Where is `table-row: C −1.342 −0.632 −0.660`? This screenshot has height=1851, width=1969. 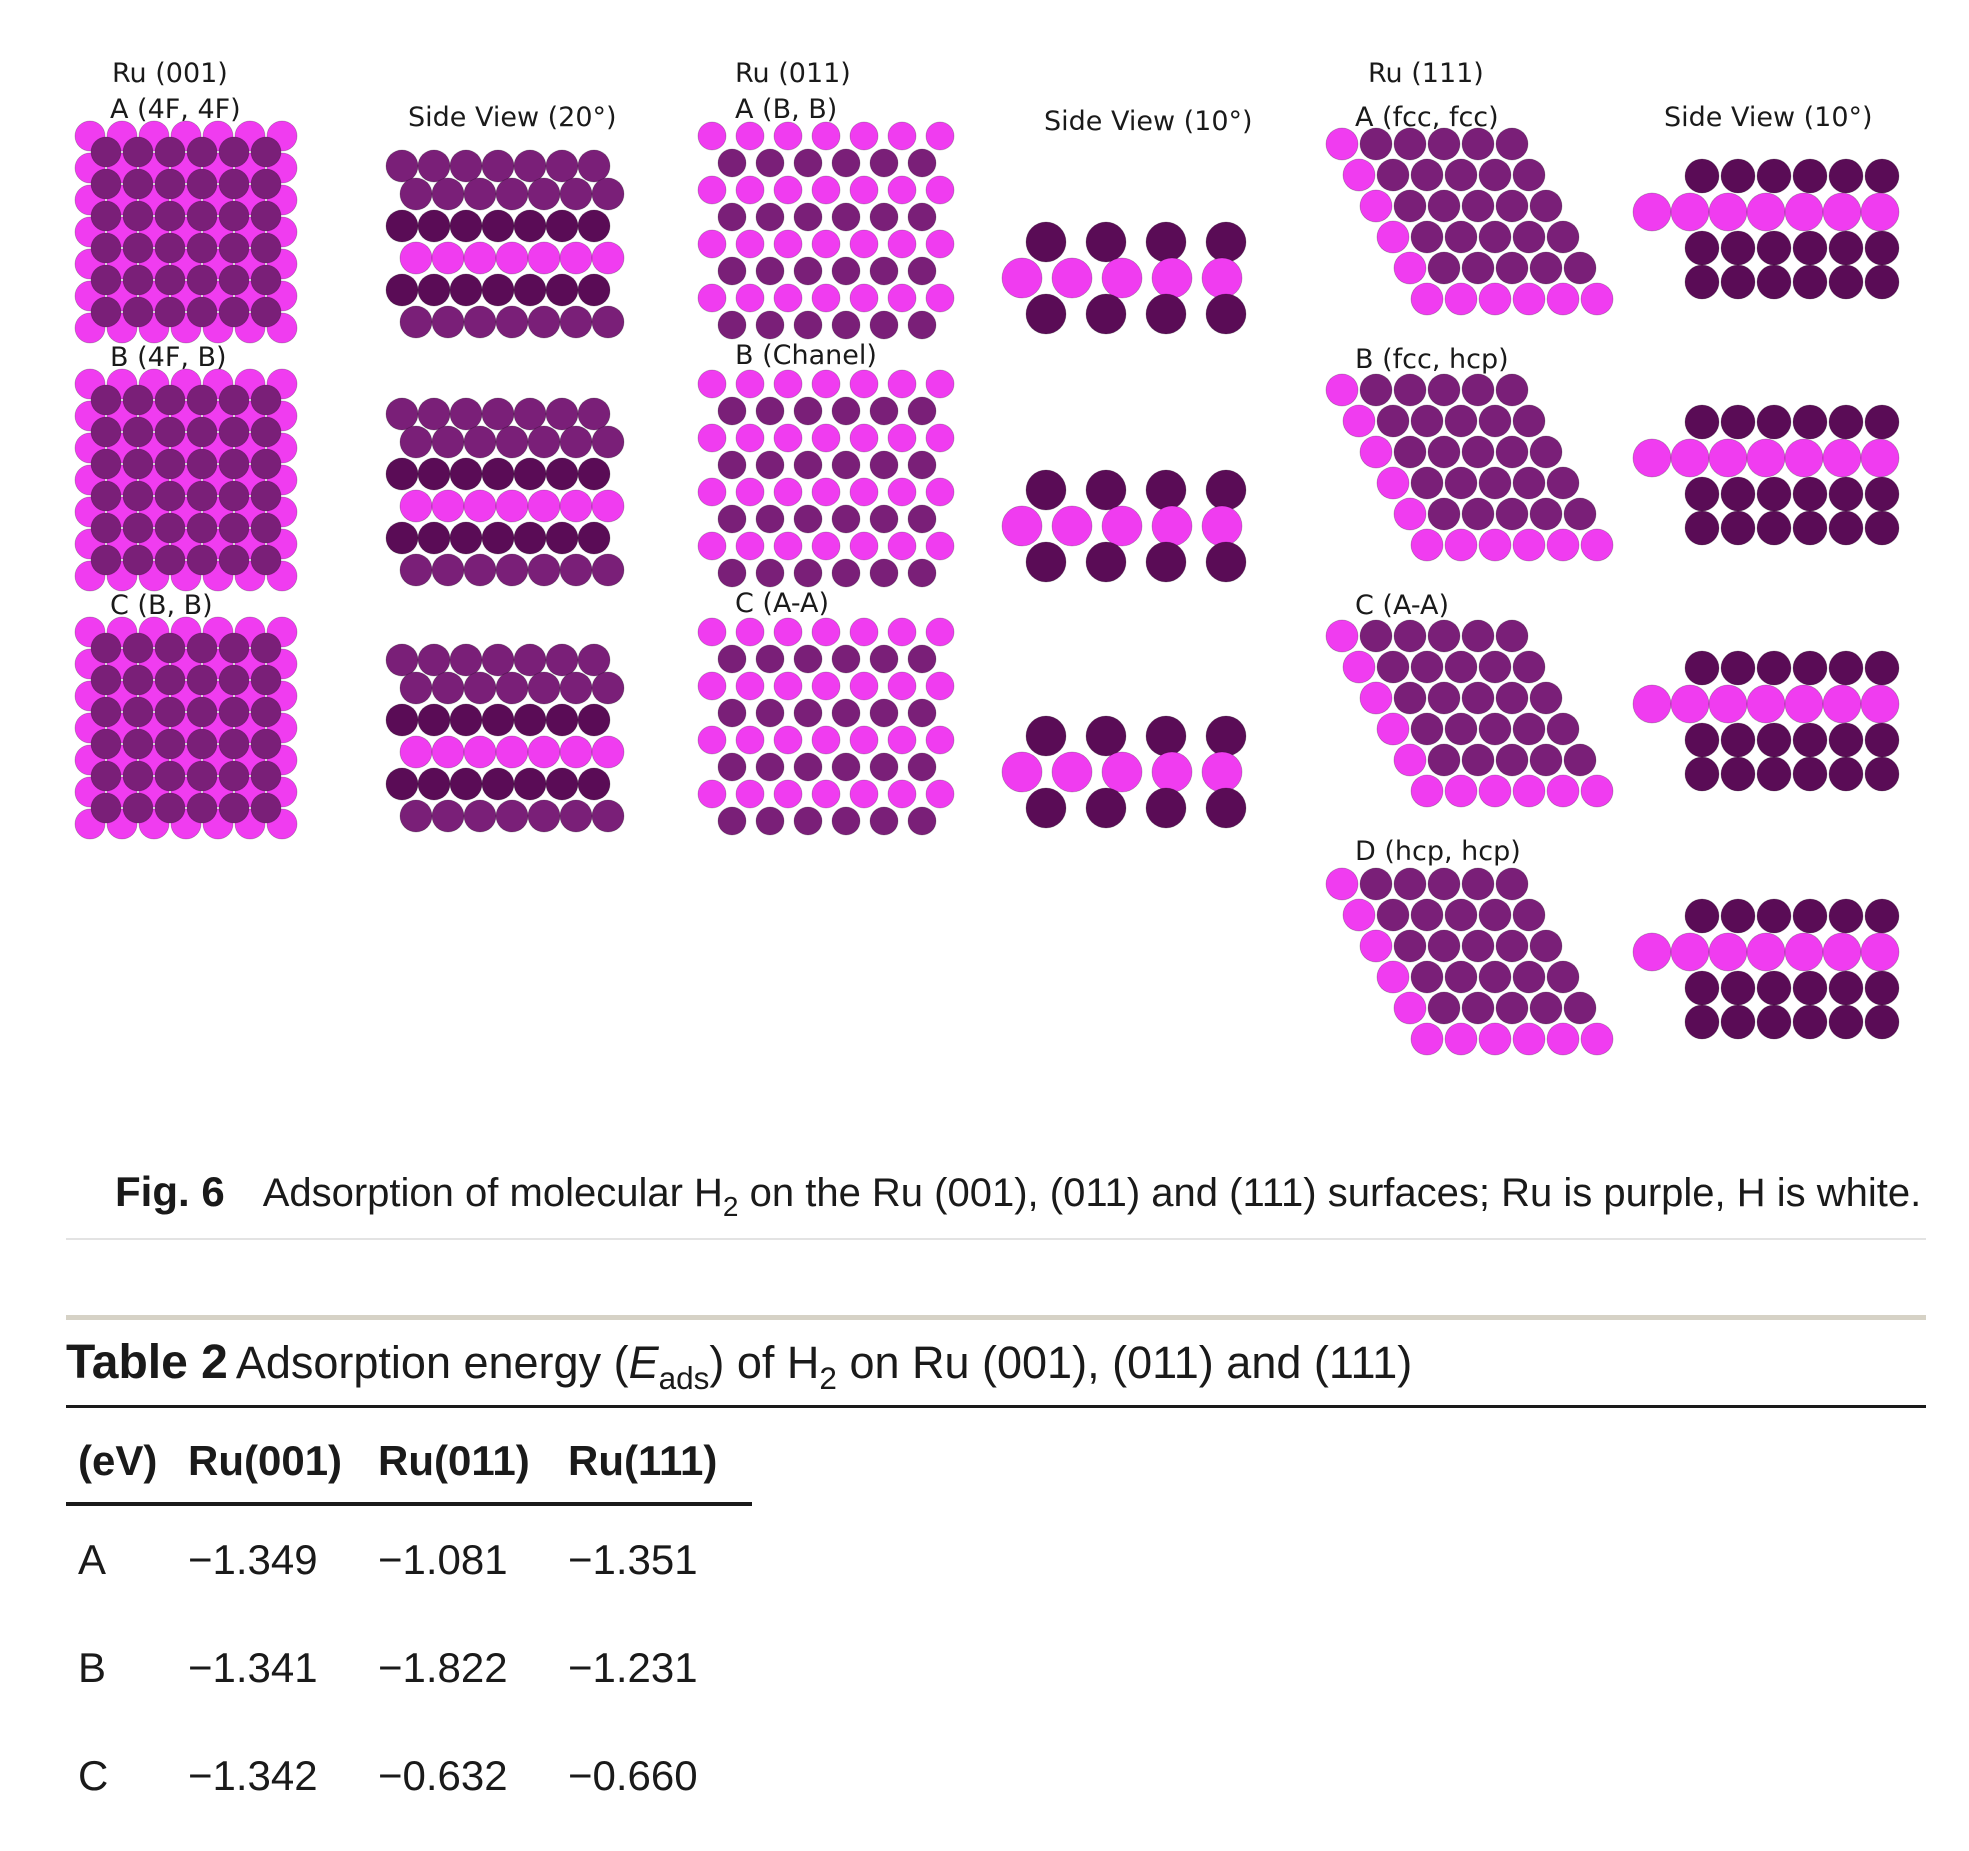
table-row: C −1.342 −0.632 −0.660 is located at coordinates (409, 1776).